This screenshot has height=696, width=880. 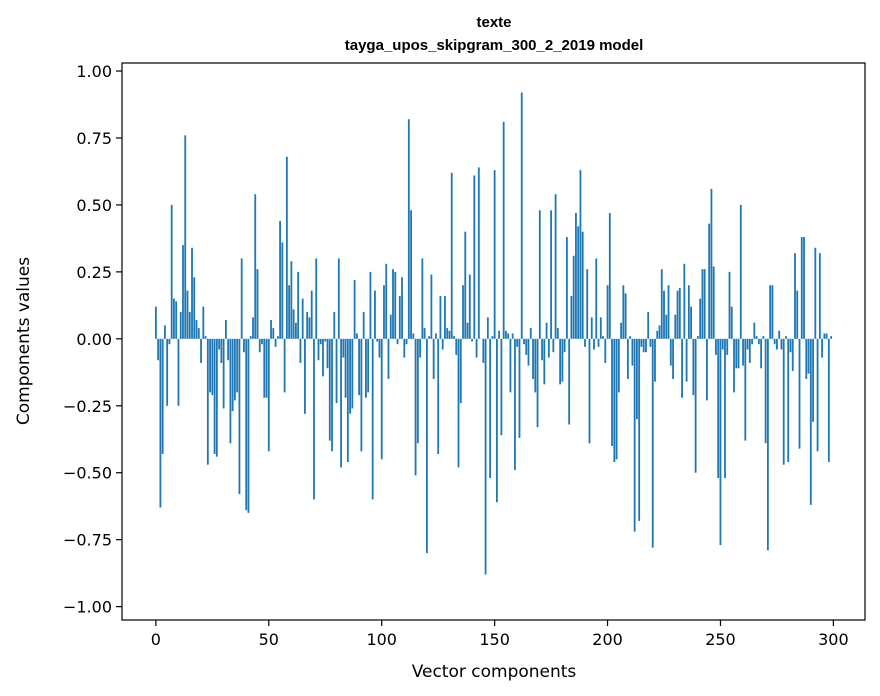 I want to click on x-tick-label: 50, so click(x=269, y=639).